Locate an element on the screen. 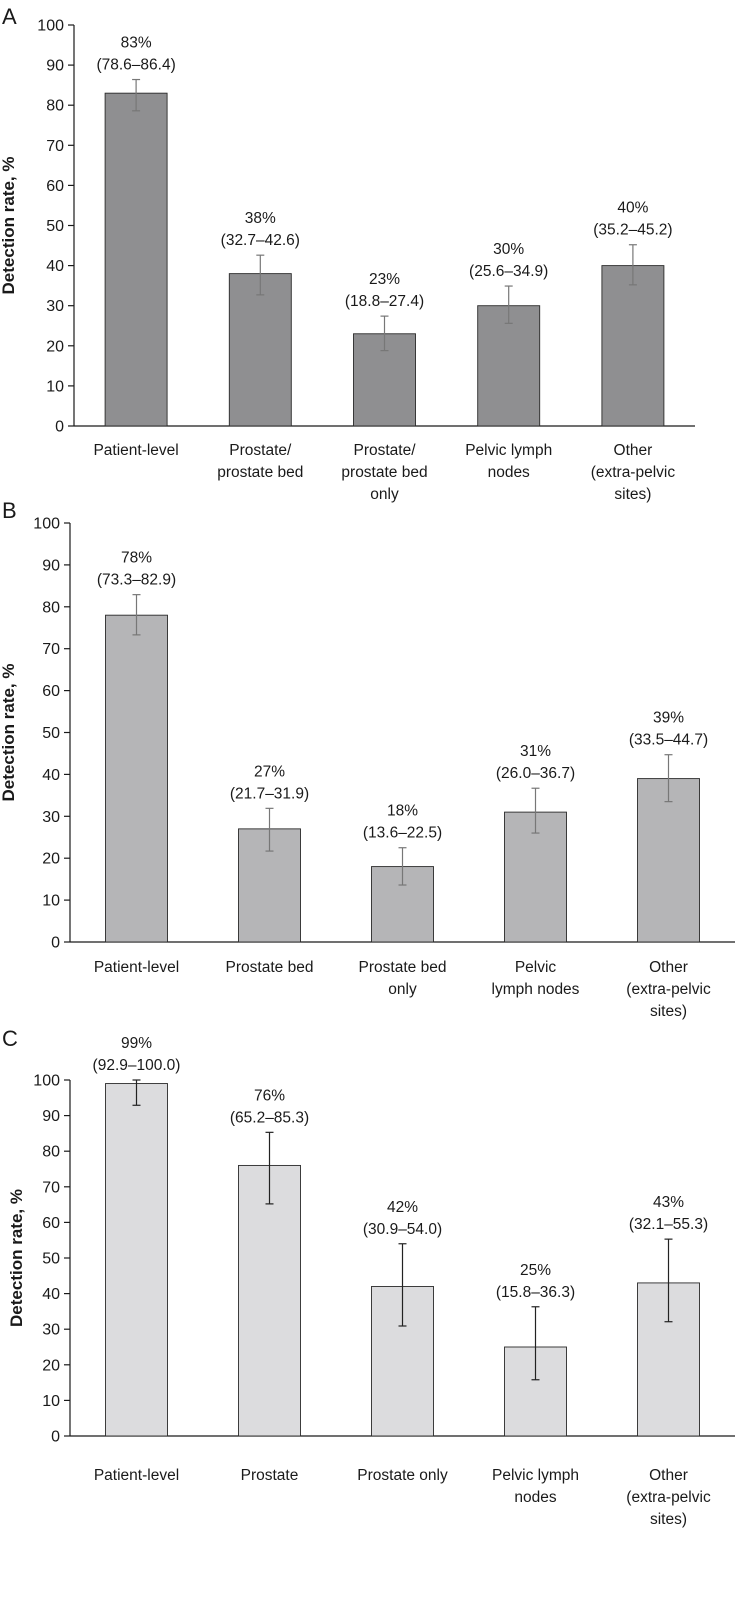 This screenshot has width=750, height=1599. panel-letter: C is located at coordinates (10, 1038).